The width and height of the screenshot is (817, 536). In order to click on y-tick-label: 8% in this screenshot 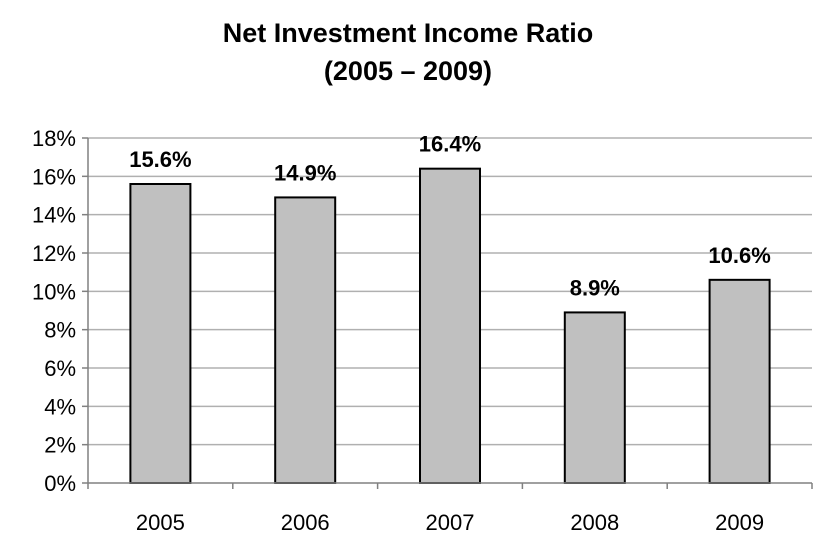, I will do `click(60, 330)`.